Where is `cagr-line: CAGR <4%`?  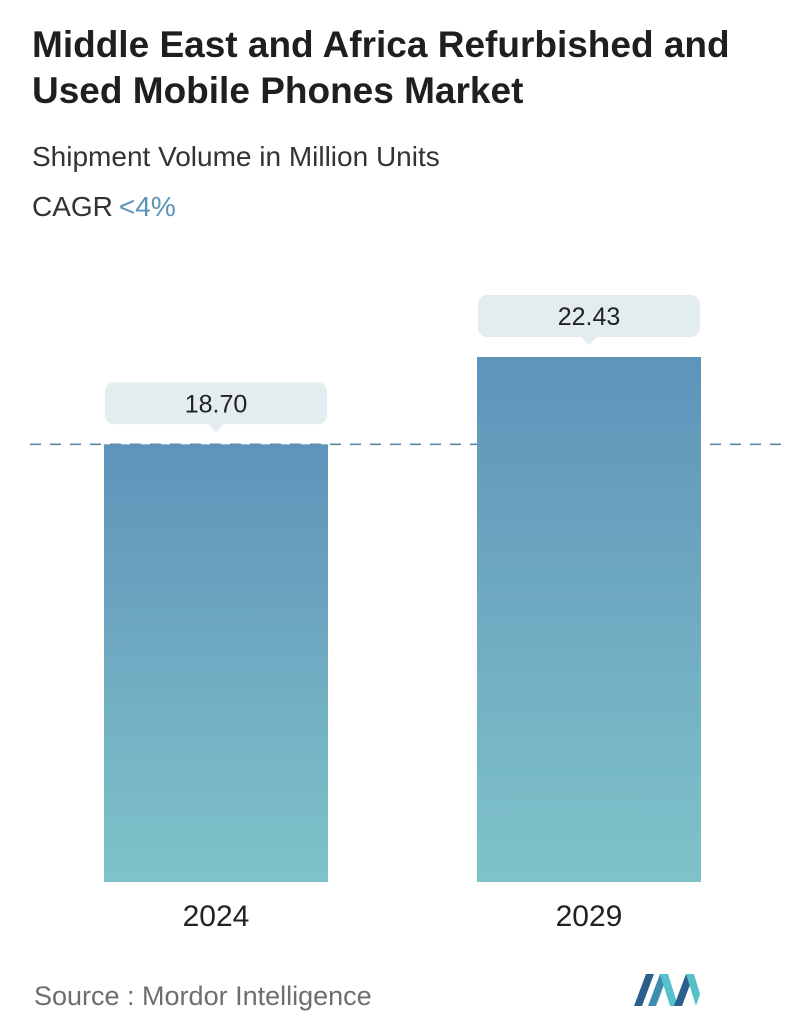 cagr-line: CAGR <4% is located at coordinates (104, 207).